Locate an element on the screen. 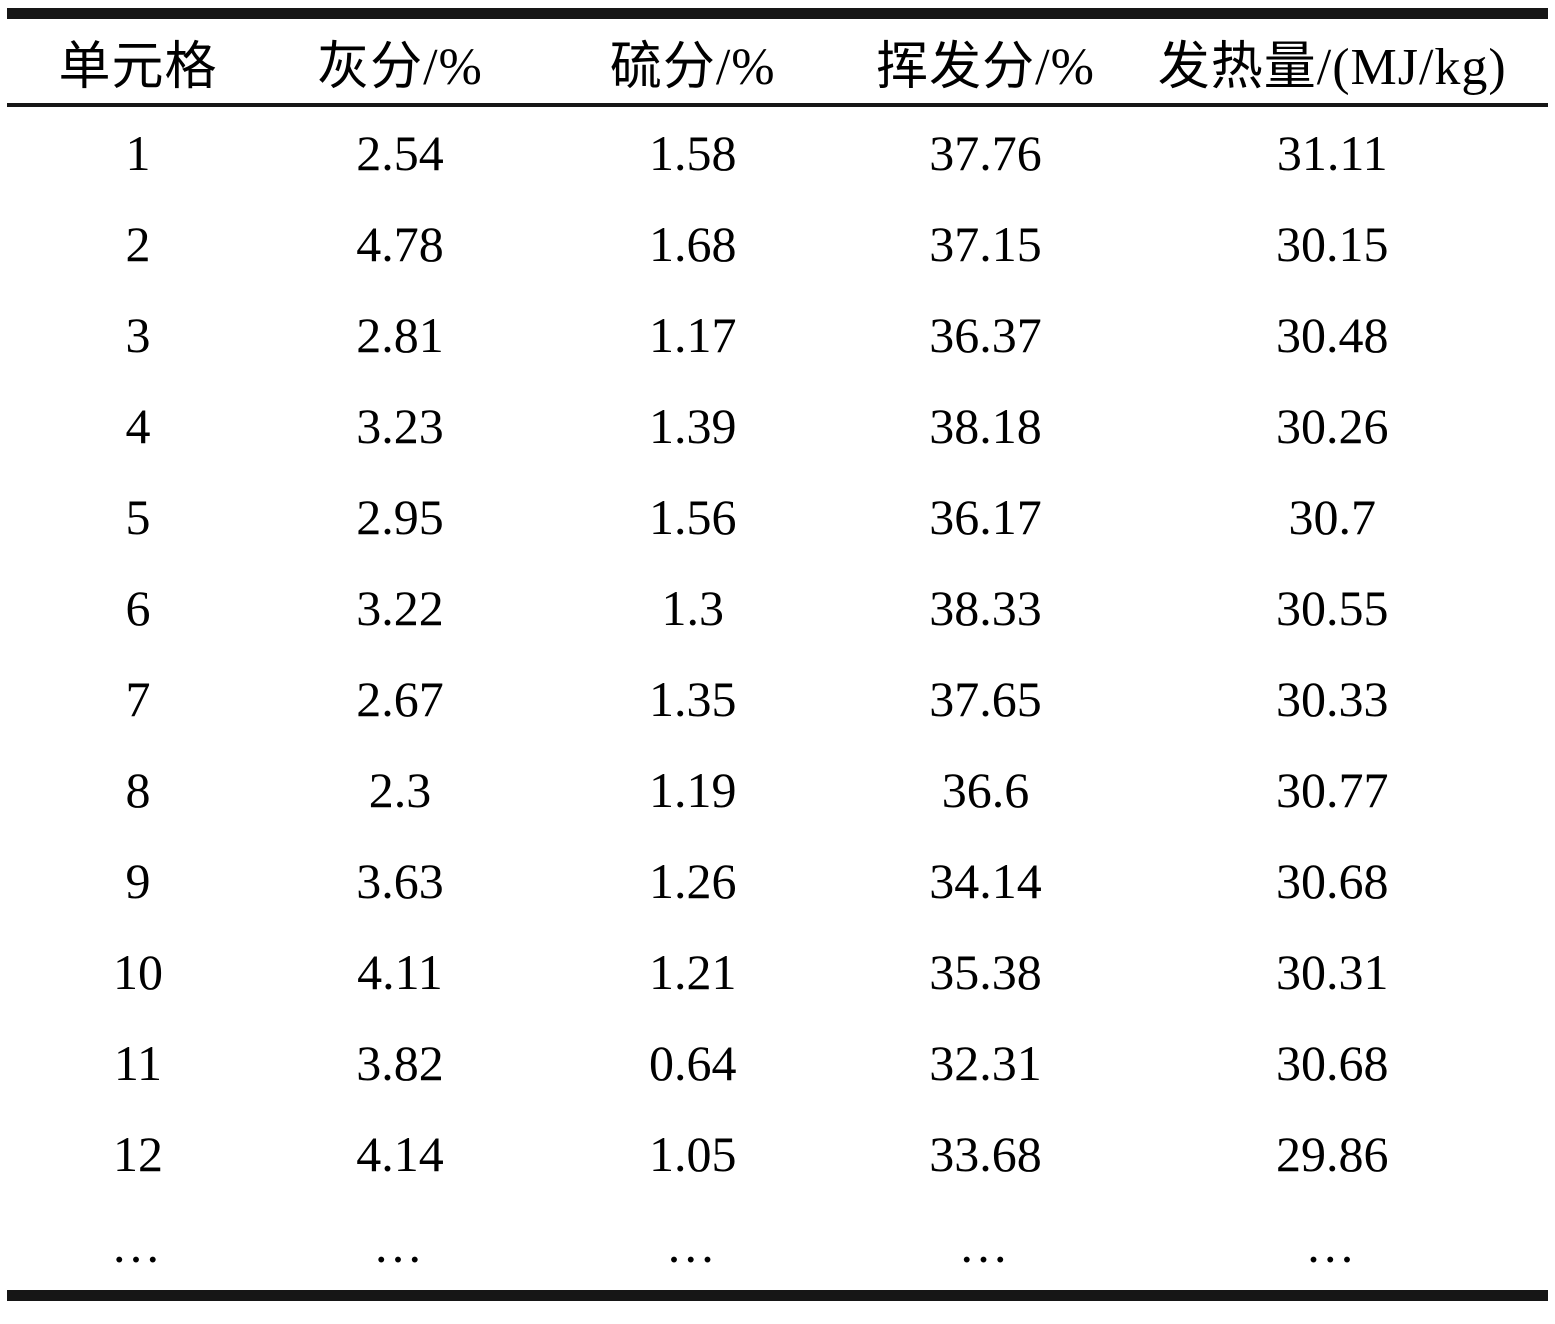 The width and height of the screenshot is (1555, 1324). table-cell-cell: 5 is located at coordinates (138, 516).